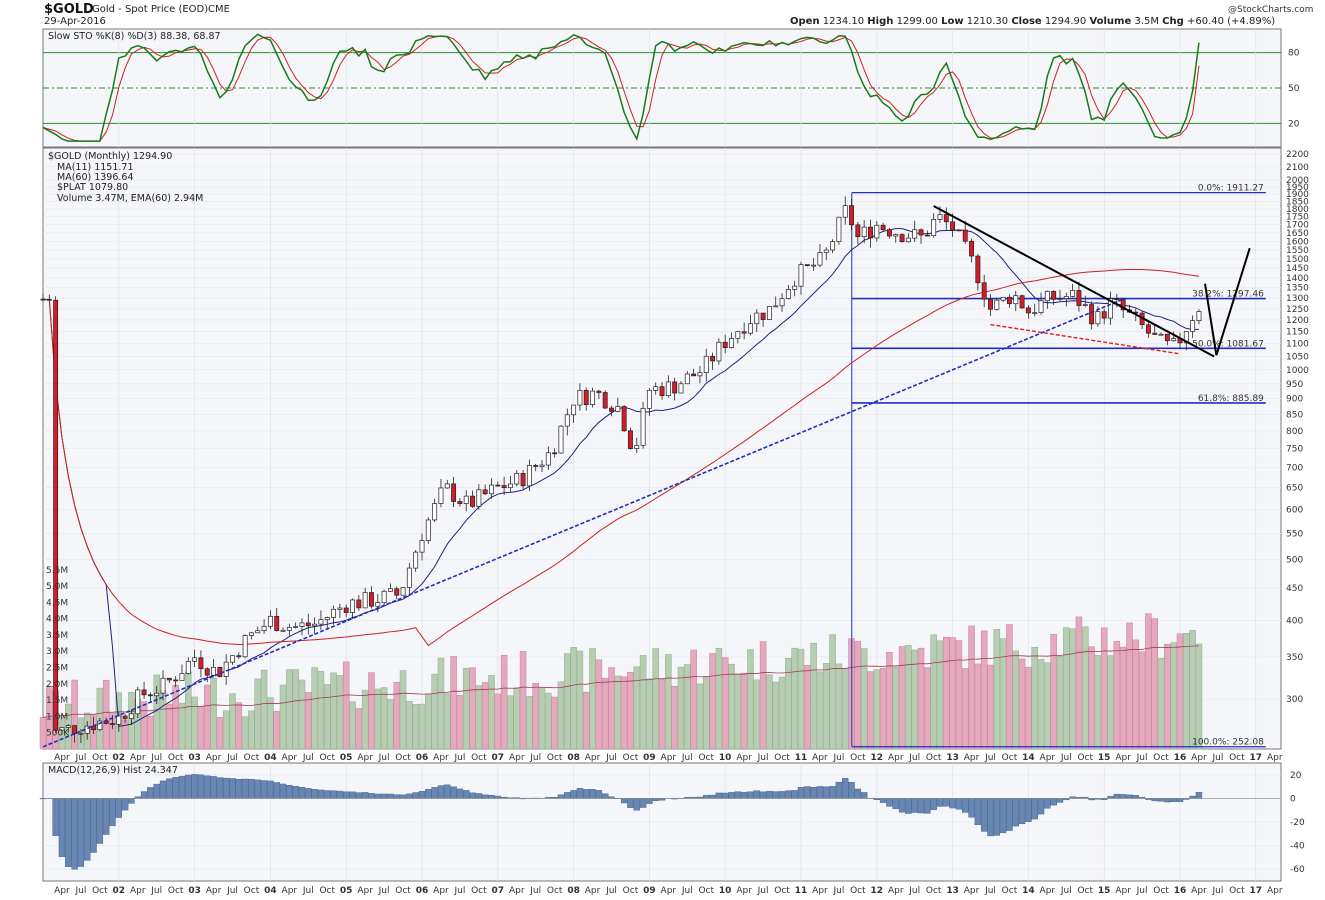 This screenshot has height=900, width=1325. I want to click on x-year-label: 17, so click(1256, 758).